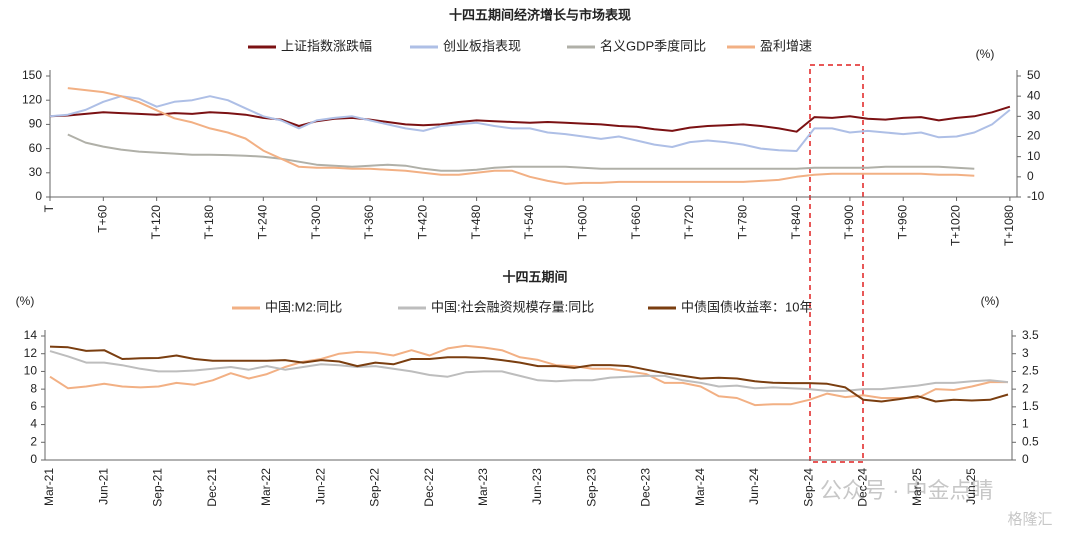 The width and height of the screenshot is (1080, 536). I want to click on x-tick-label: Jun-22, so click(320, 486).